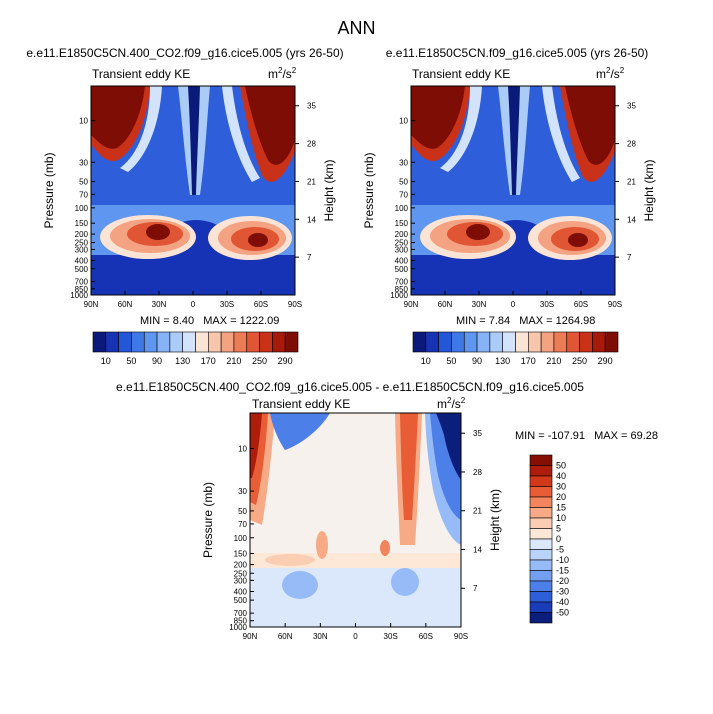 The height and width of the screenshot is (714, 713). Describe the element at coordinates (558, 539) in the screenshot. I see `colorbar-label: 0` at that location.